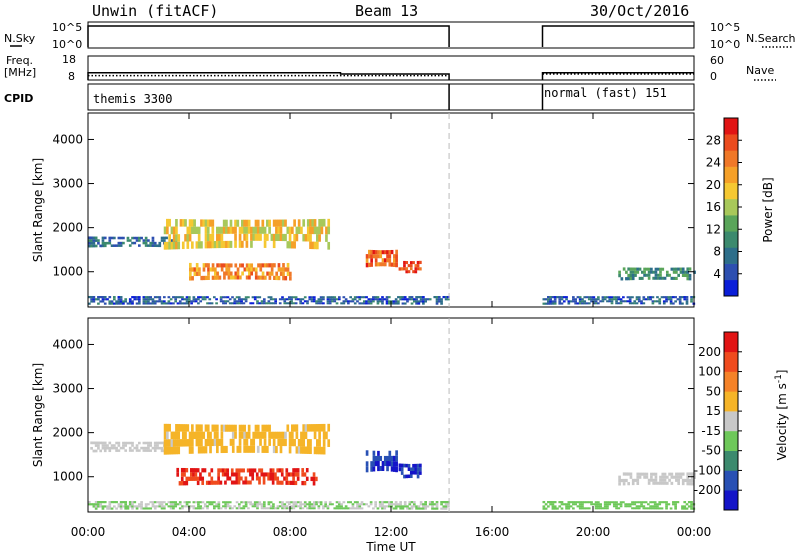 This screenshot has height=554, width=800. What do you see at coordinates (400, 36) in the screenshot?
I see `nsky-panel: 10^5 10^0 N.Sky 10^5 10^0 N.Search` at bounding box center [400, 36].